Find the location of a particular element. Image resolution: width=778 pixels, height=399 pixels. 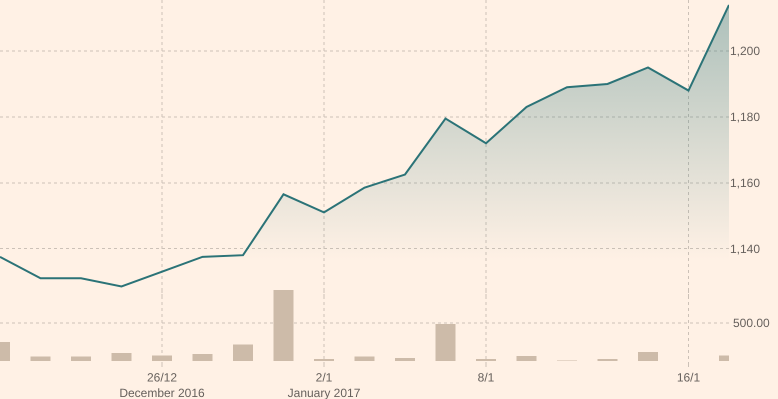

text: 500.00 is located at coordinates (751, 323).